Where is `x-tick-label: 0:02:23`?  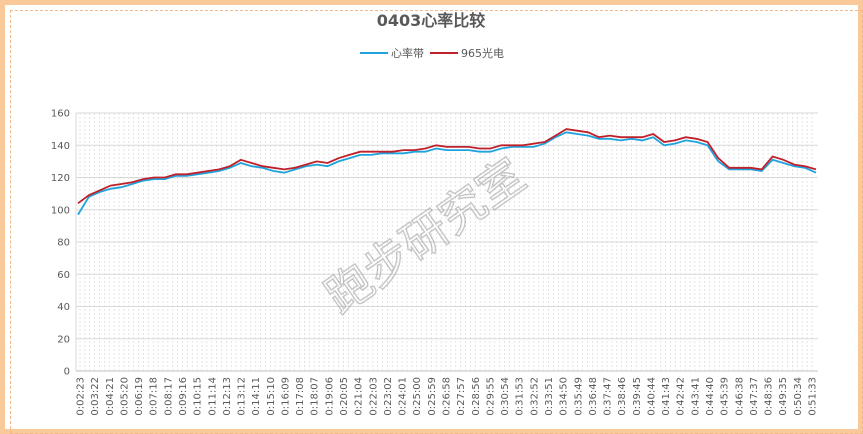
x-tick-label: 0:02:23 is located at coordinates (81, 396).